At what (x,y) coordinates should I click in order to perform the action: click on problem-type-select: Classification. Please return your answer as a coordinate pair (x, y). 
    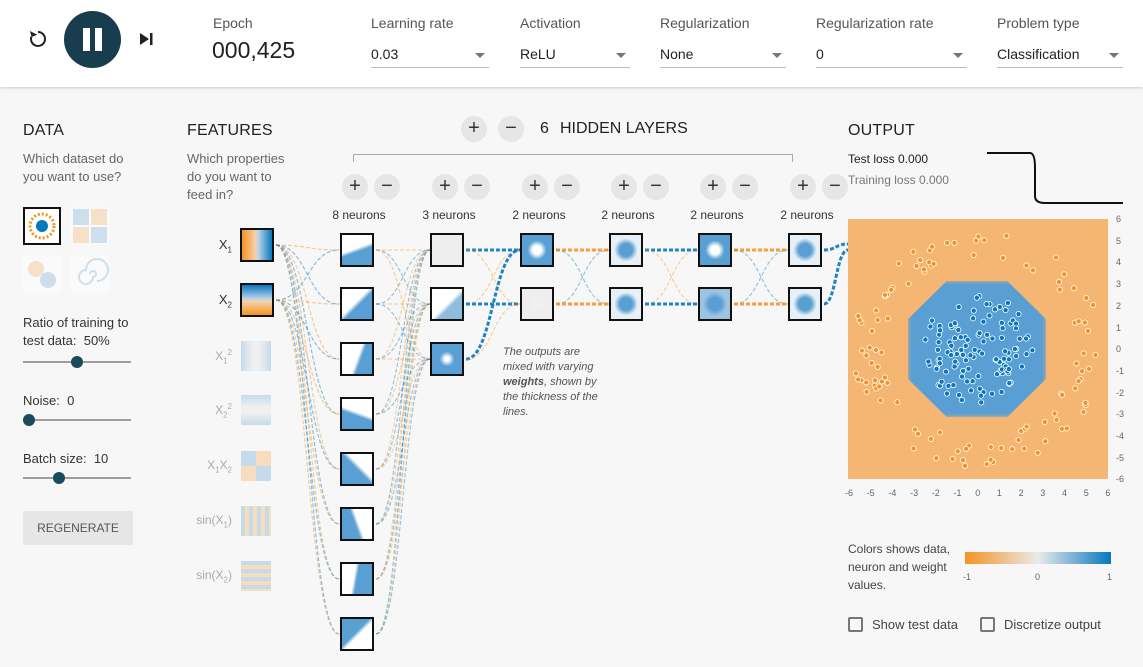
    Looking at the image, I should click on (1060, 53).